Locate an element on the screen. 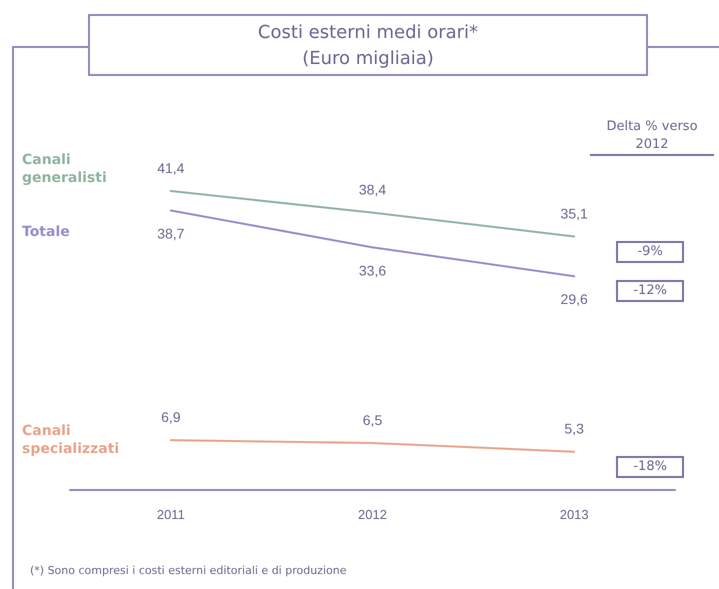  data-label: 6,9 is located at coordinates (171, 417).